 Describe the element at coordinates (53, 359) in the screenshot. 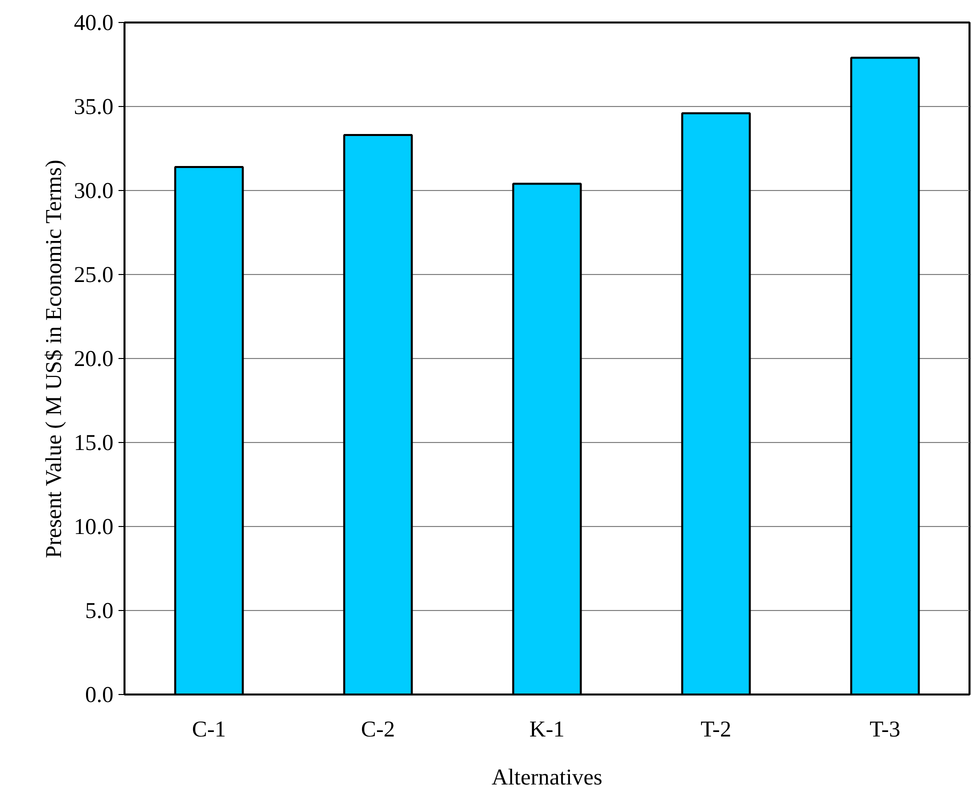

I see `y-axis-title: Present Value ( M US$ in Economic Terms)` at that location.